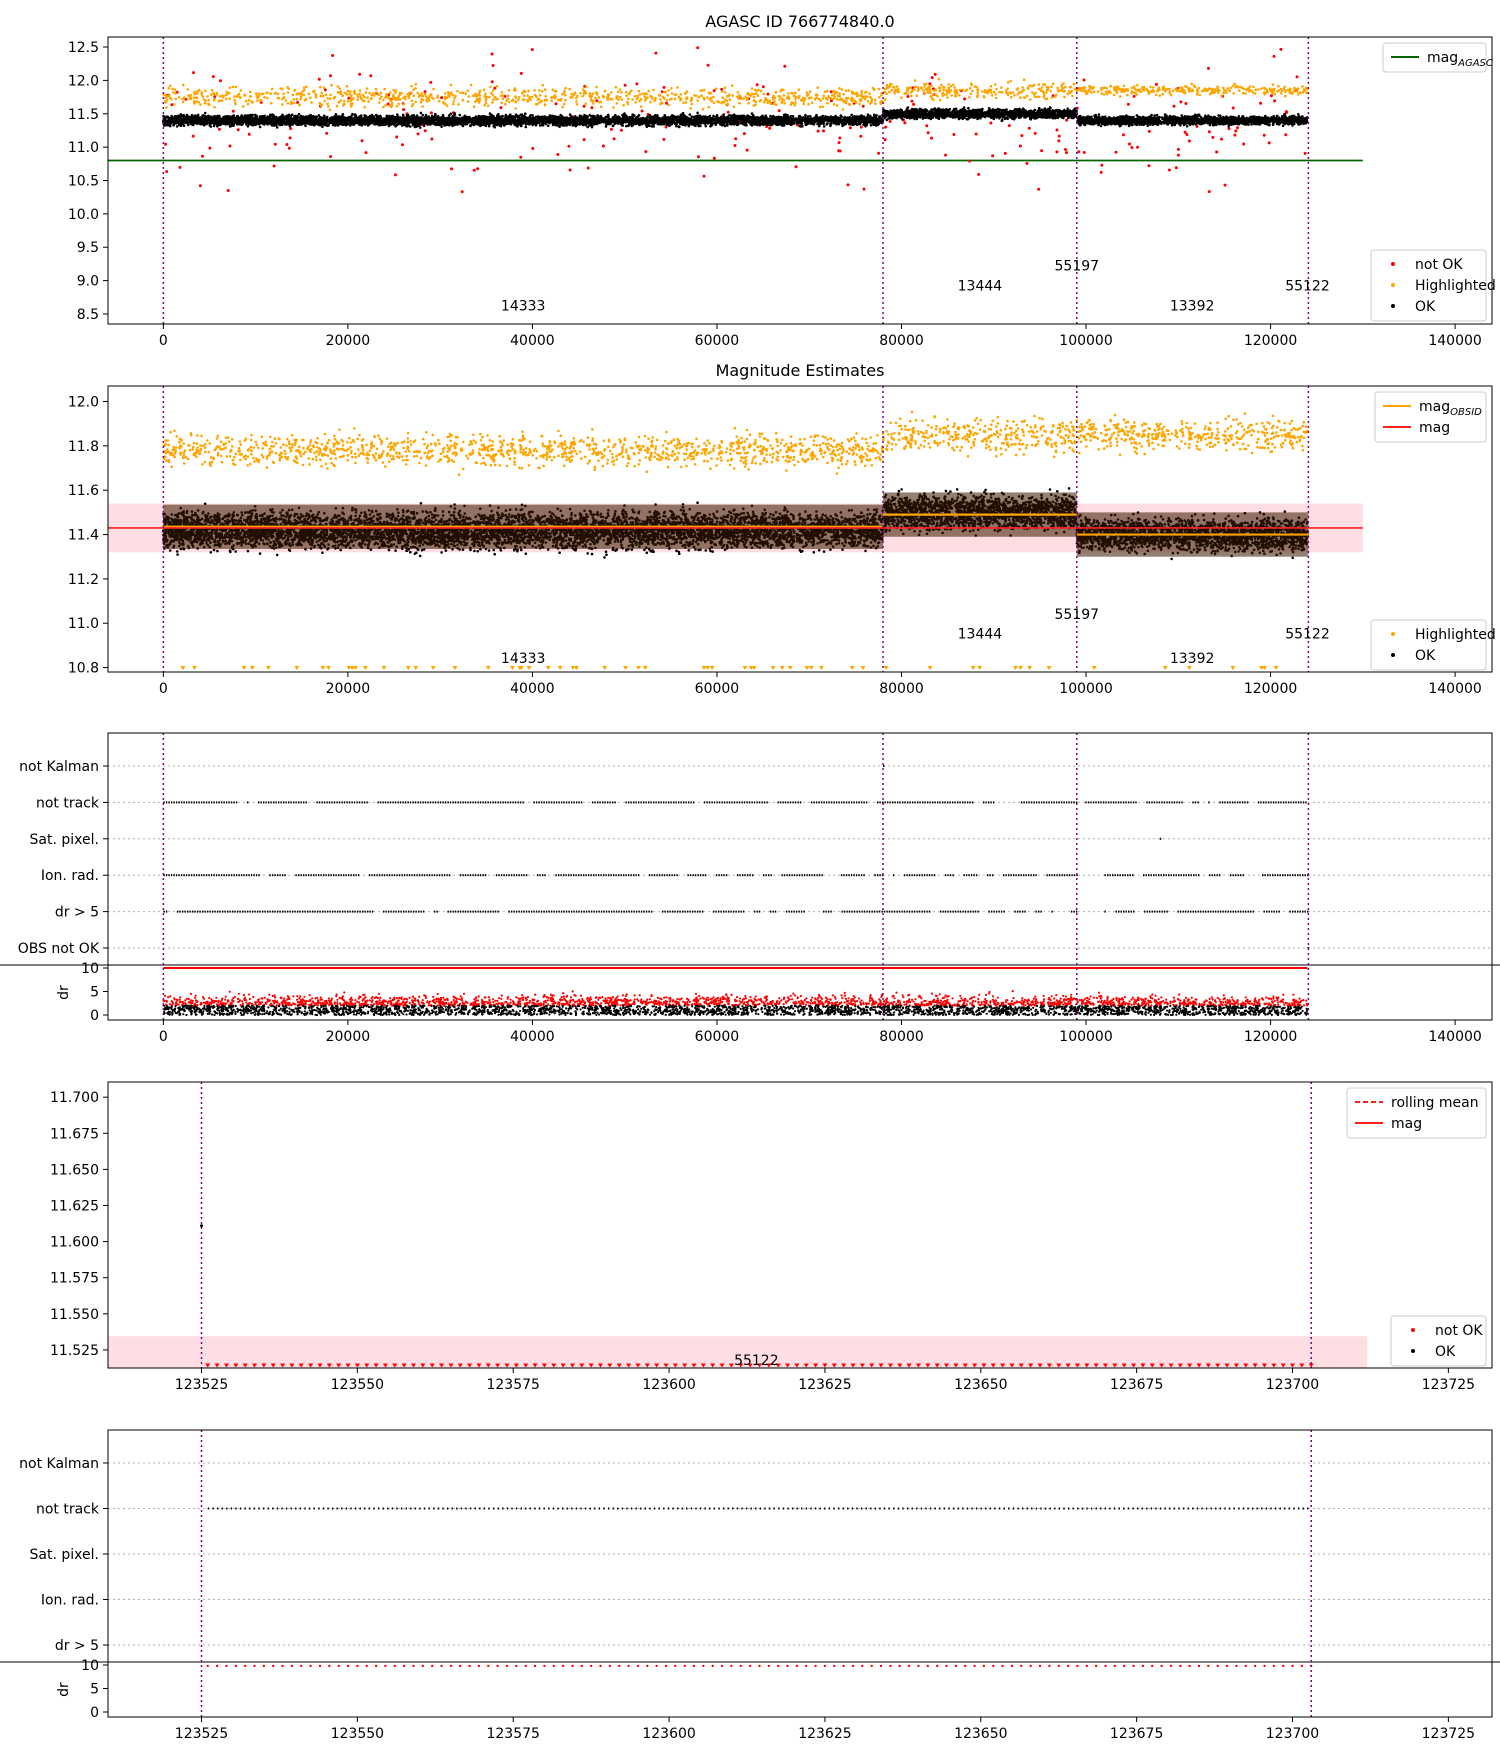 This screenshot has width=1500, height=1750. What do you see at coordinates (83, 81) in the screenshot?
I see `p1-ytick-label: 12.0` at bounding box center [83, 81].